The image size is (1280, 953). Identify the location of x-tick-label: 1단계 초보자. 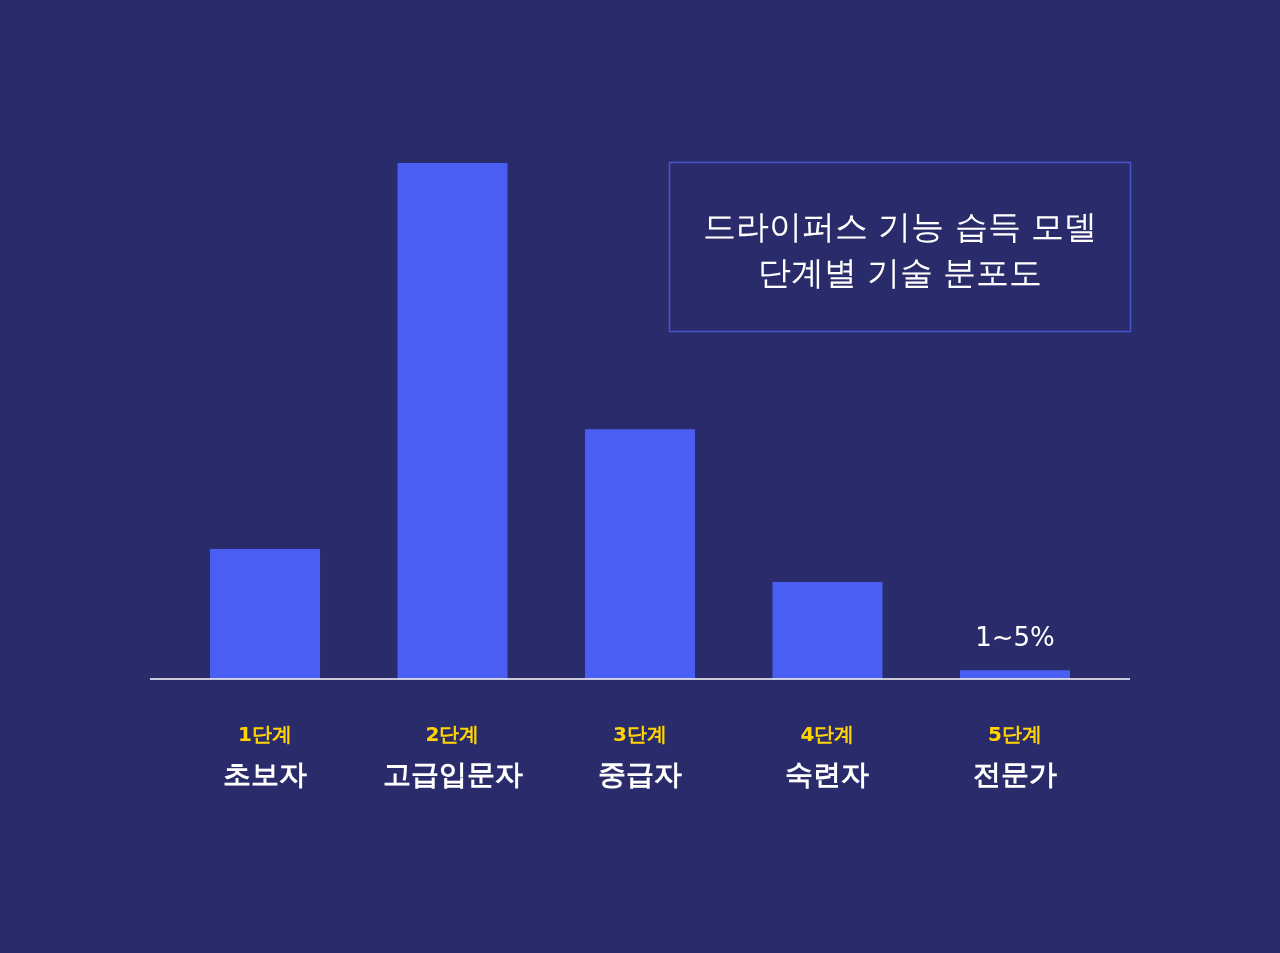
(265, 756).